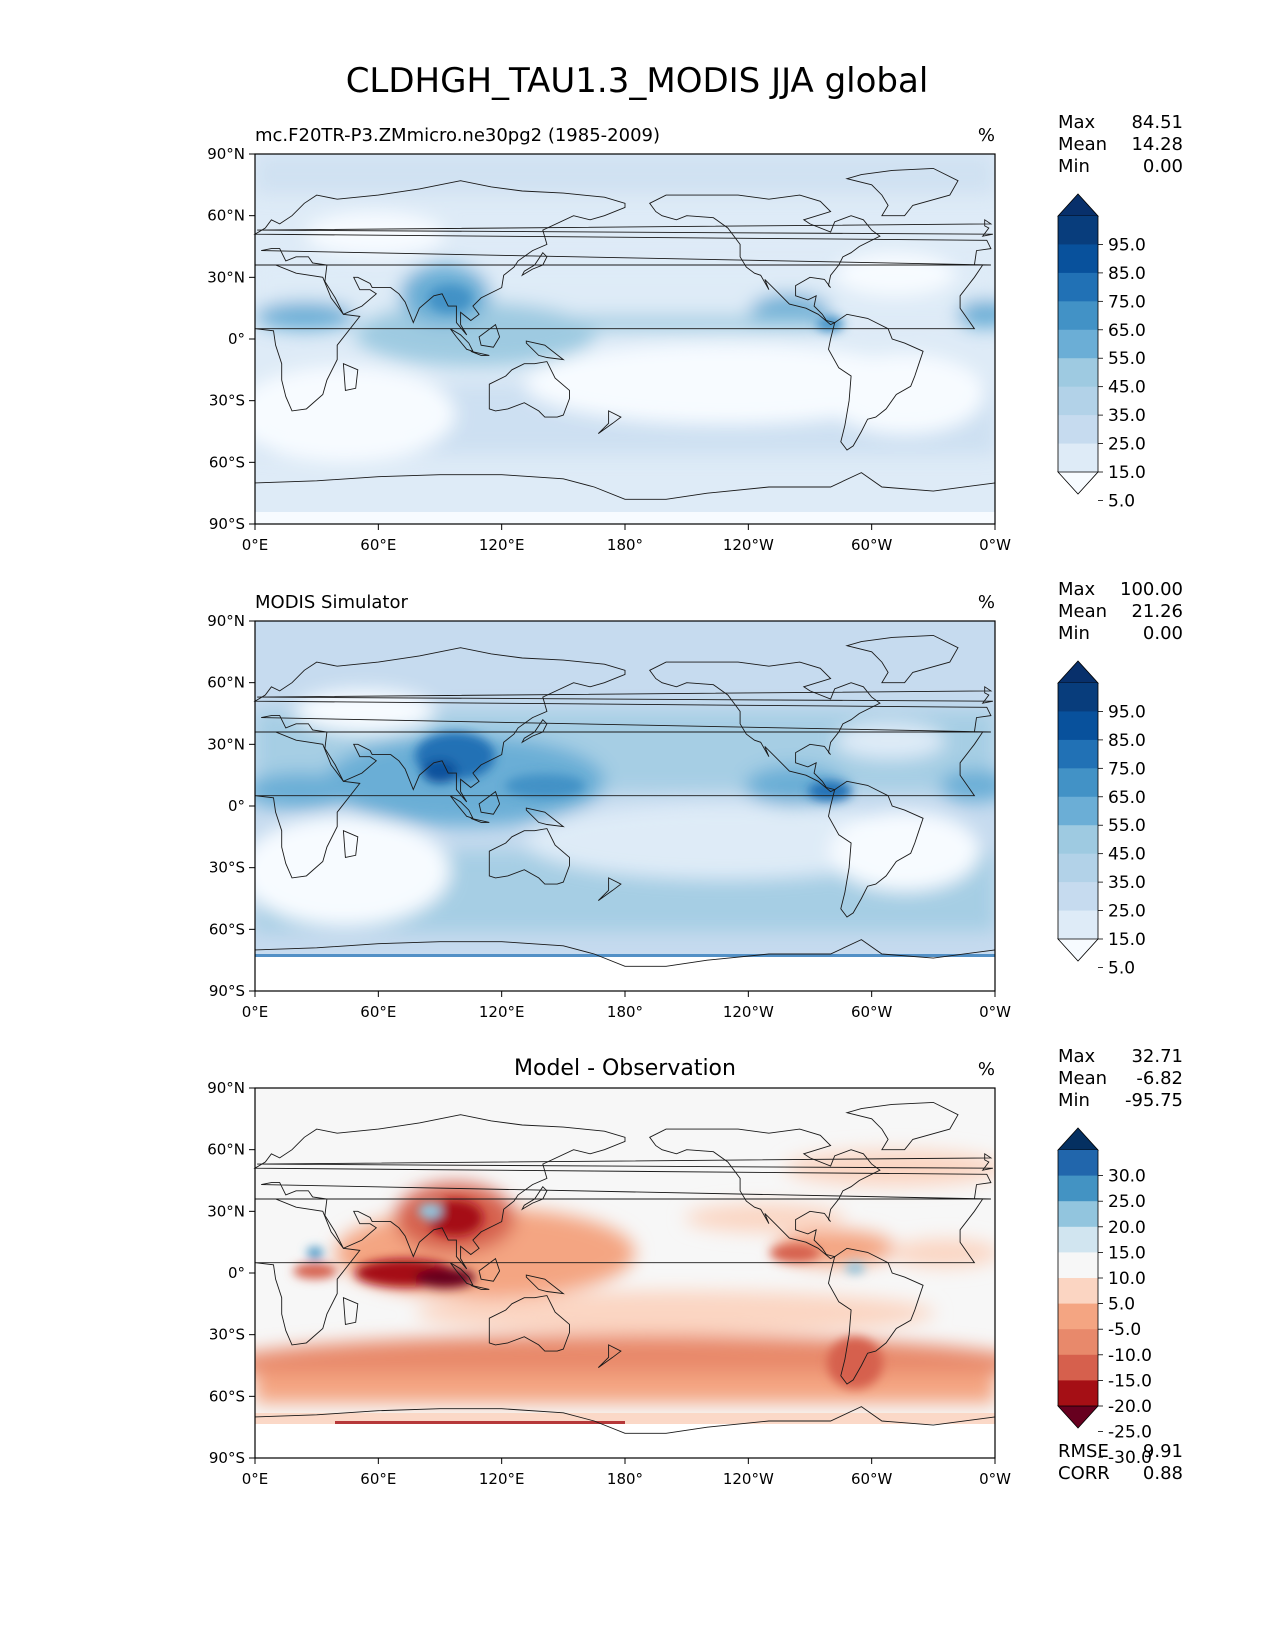 The width and height of the screenshot is (1275, 1650). What do you see at coordinates (1084, 1473) in the screenshot?
I see `metric-label-corr: CORR` at bounding box center [1084, 1473].